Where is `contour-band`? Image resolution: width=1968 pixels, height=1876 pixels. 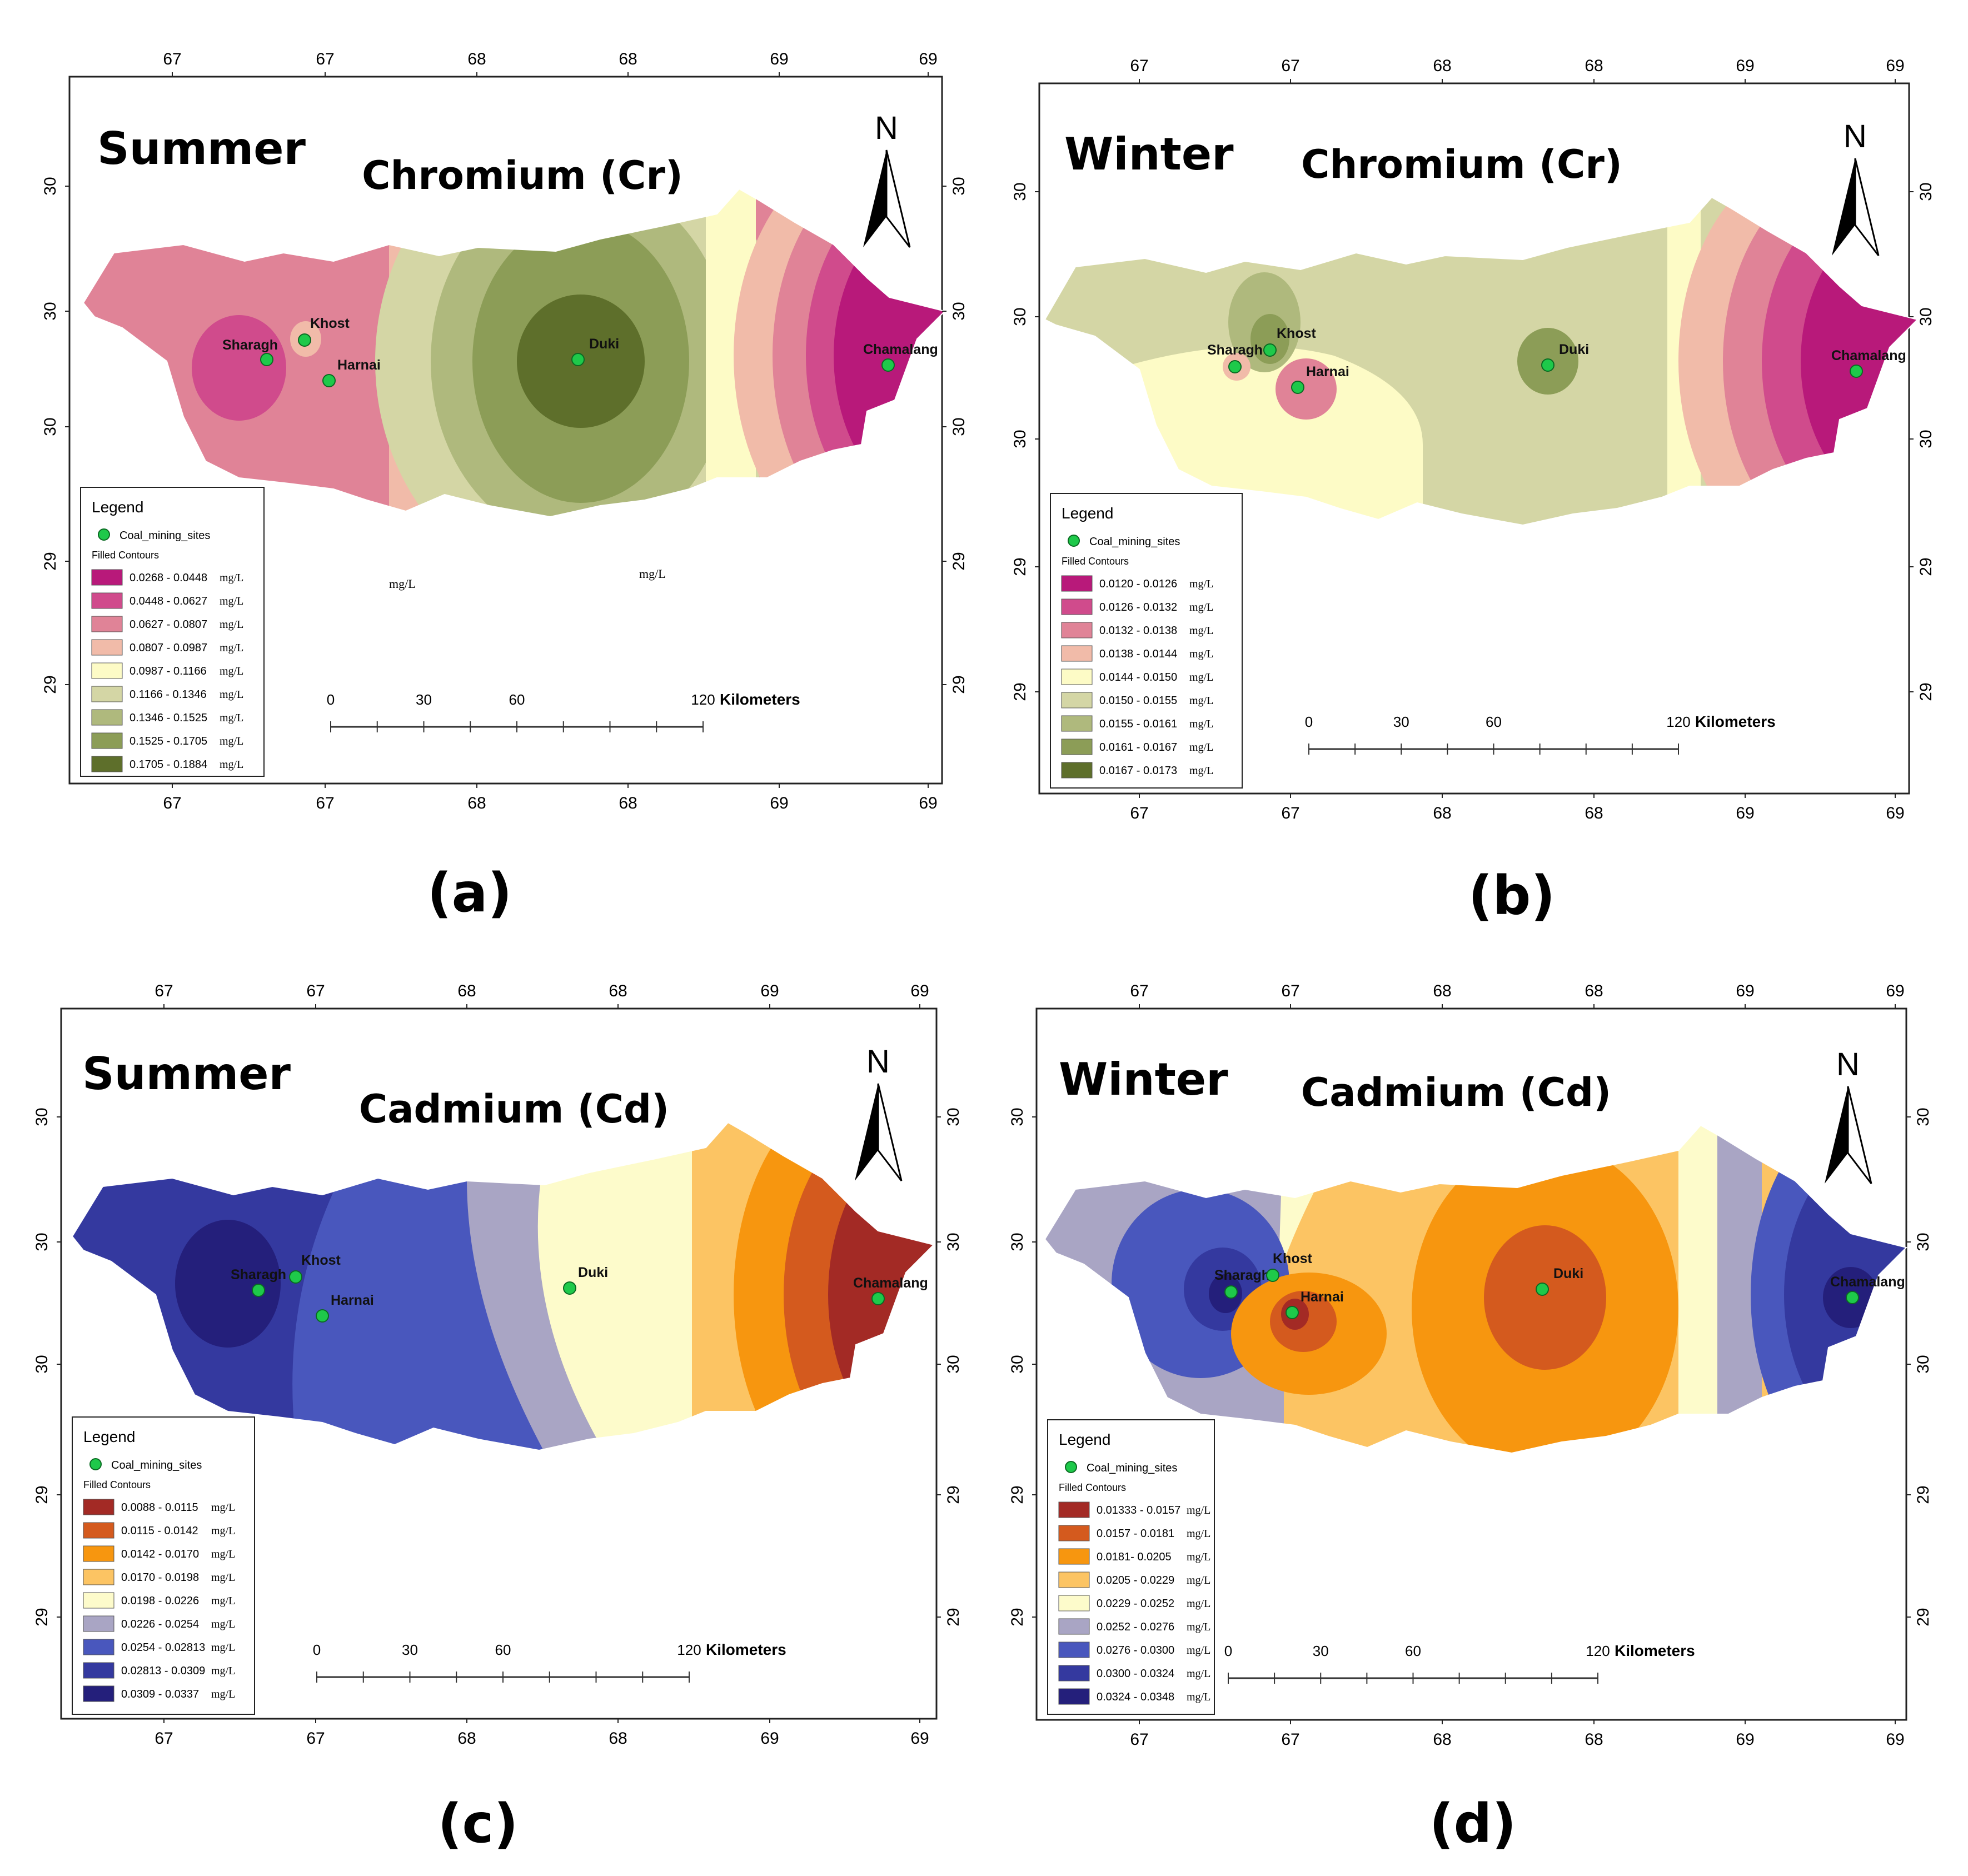
contour-band is located at coordinates (1697, 1289).